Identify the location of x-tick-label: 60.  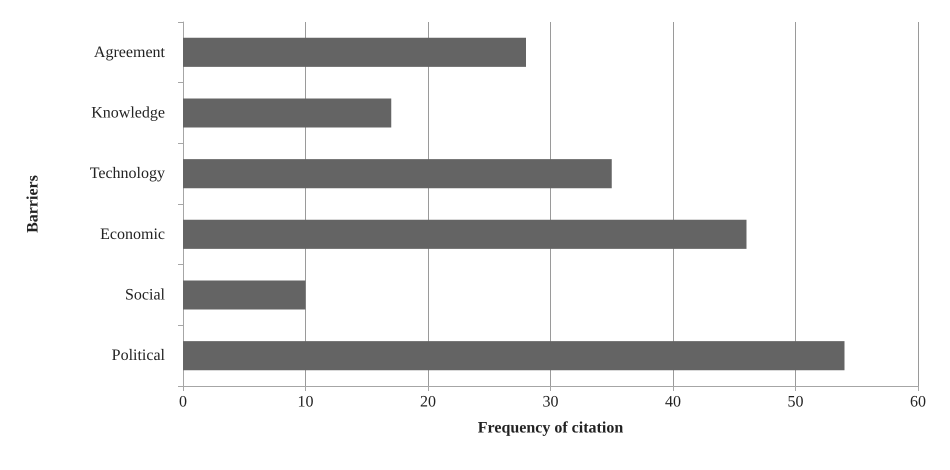
(918, 402).